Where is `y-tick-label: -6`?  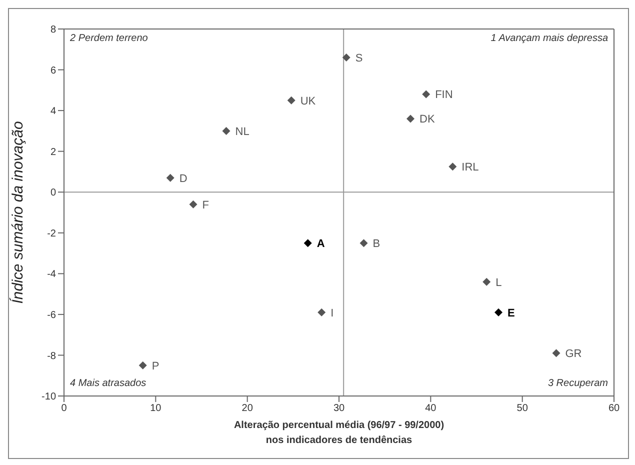 y-tick-label: -6 is located at coordinates (51, 315).